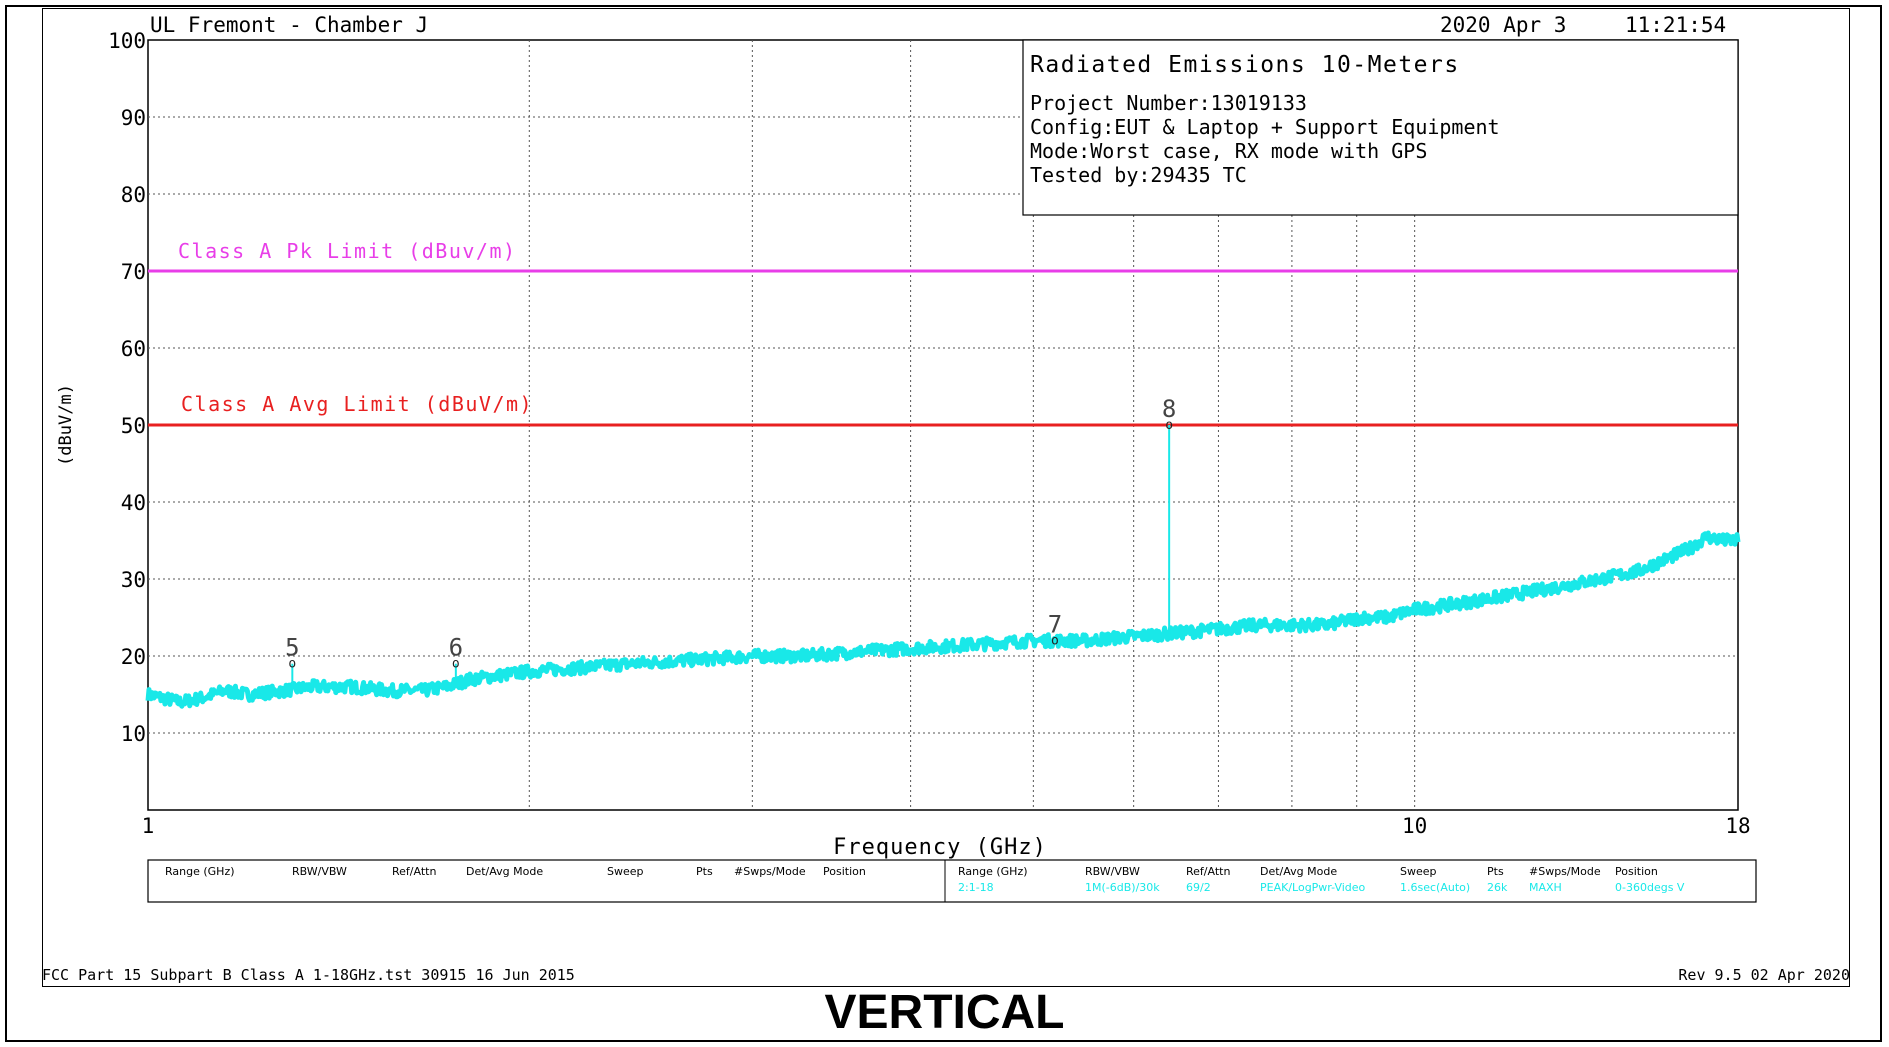  I want to click on settings-value: MAXH, so click(1545, 887).